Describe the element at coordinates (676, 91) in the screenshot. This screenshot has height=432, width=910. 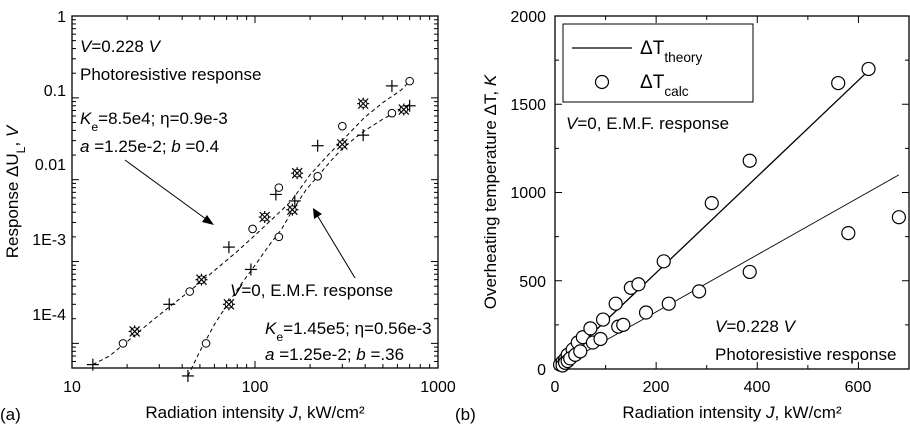
I see `subscript: calc` at that location.